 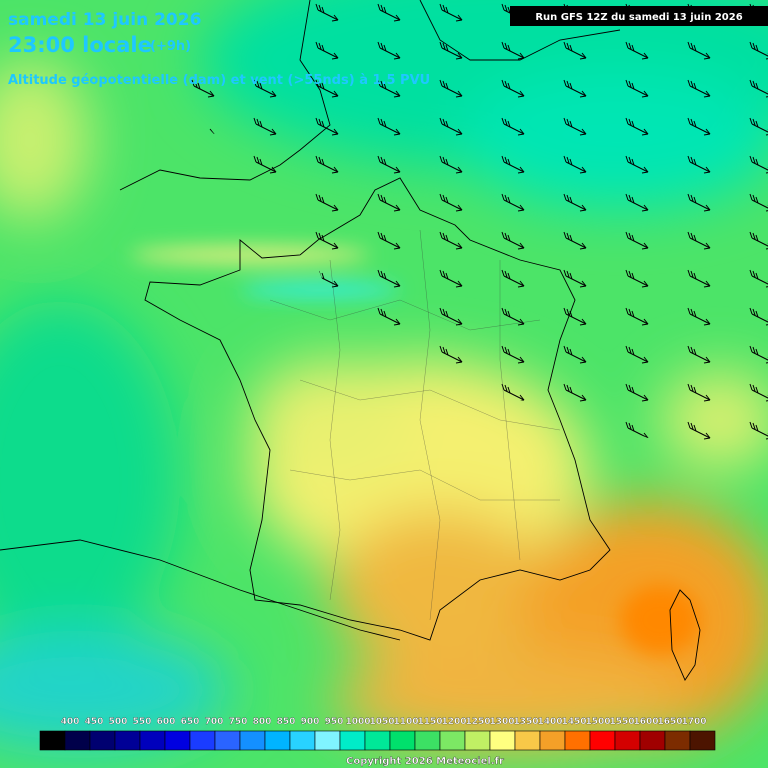 What do you see at coordinates (621, 722) in the screenshot?
I see `scale-label: 1550` at bounding box center [621, 722].